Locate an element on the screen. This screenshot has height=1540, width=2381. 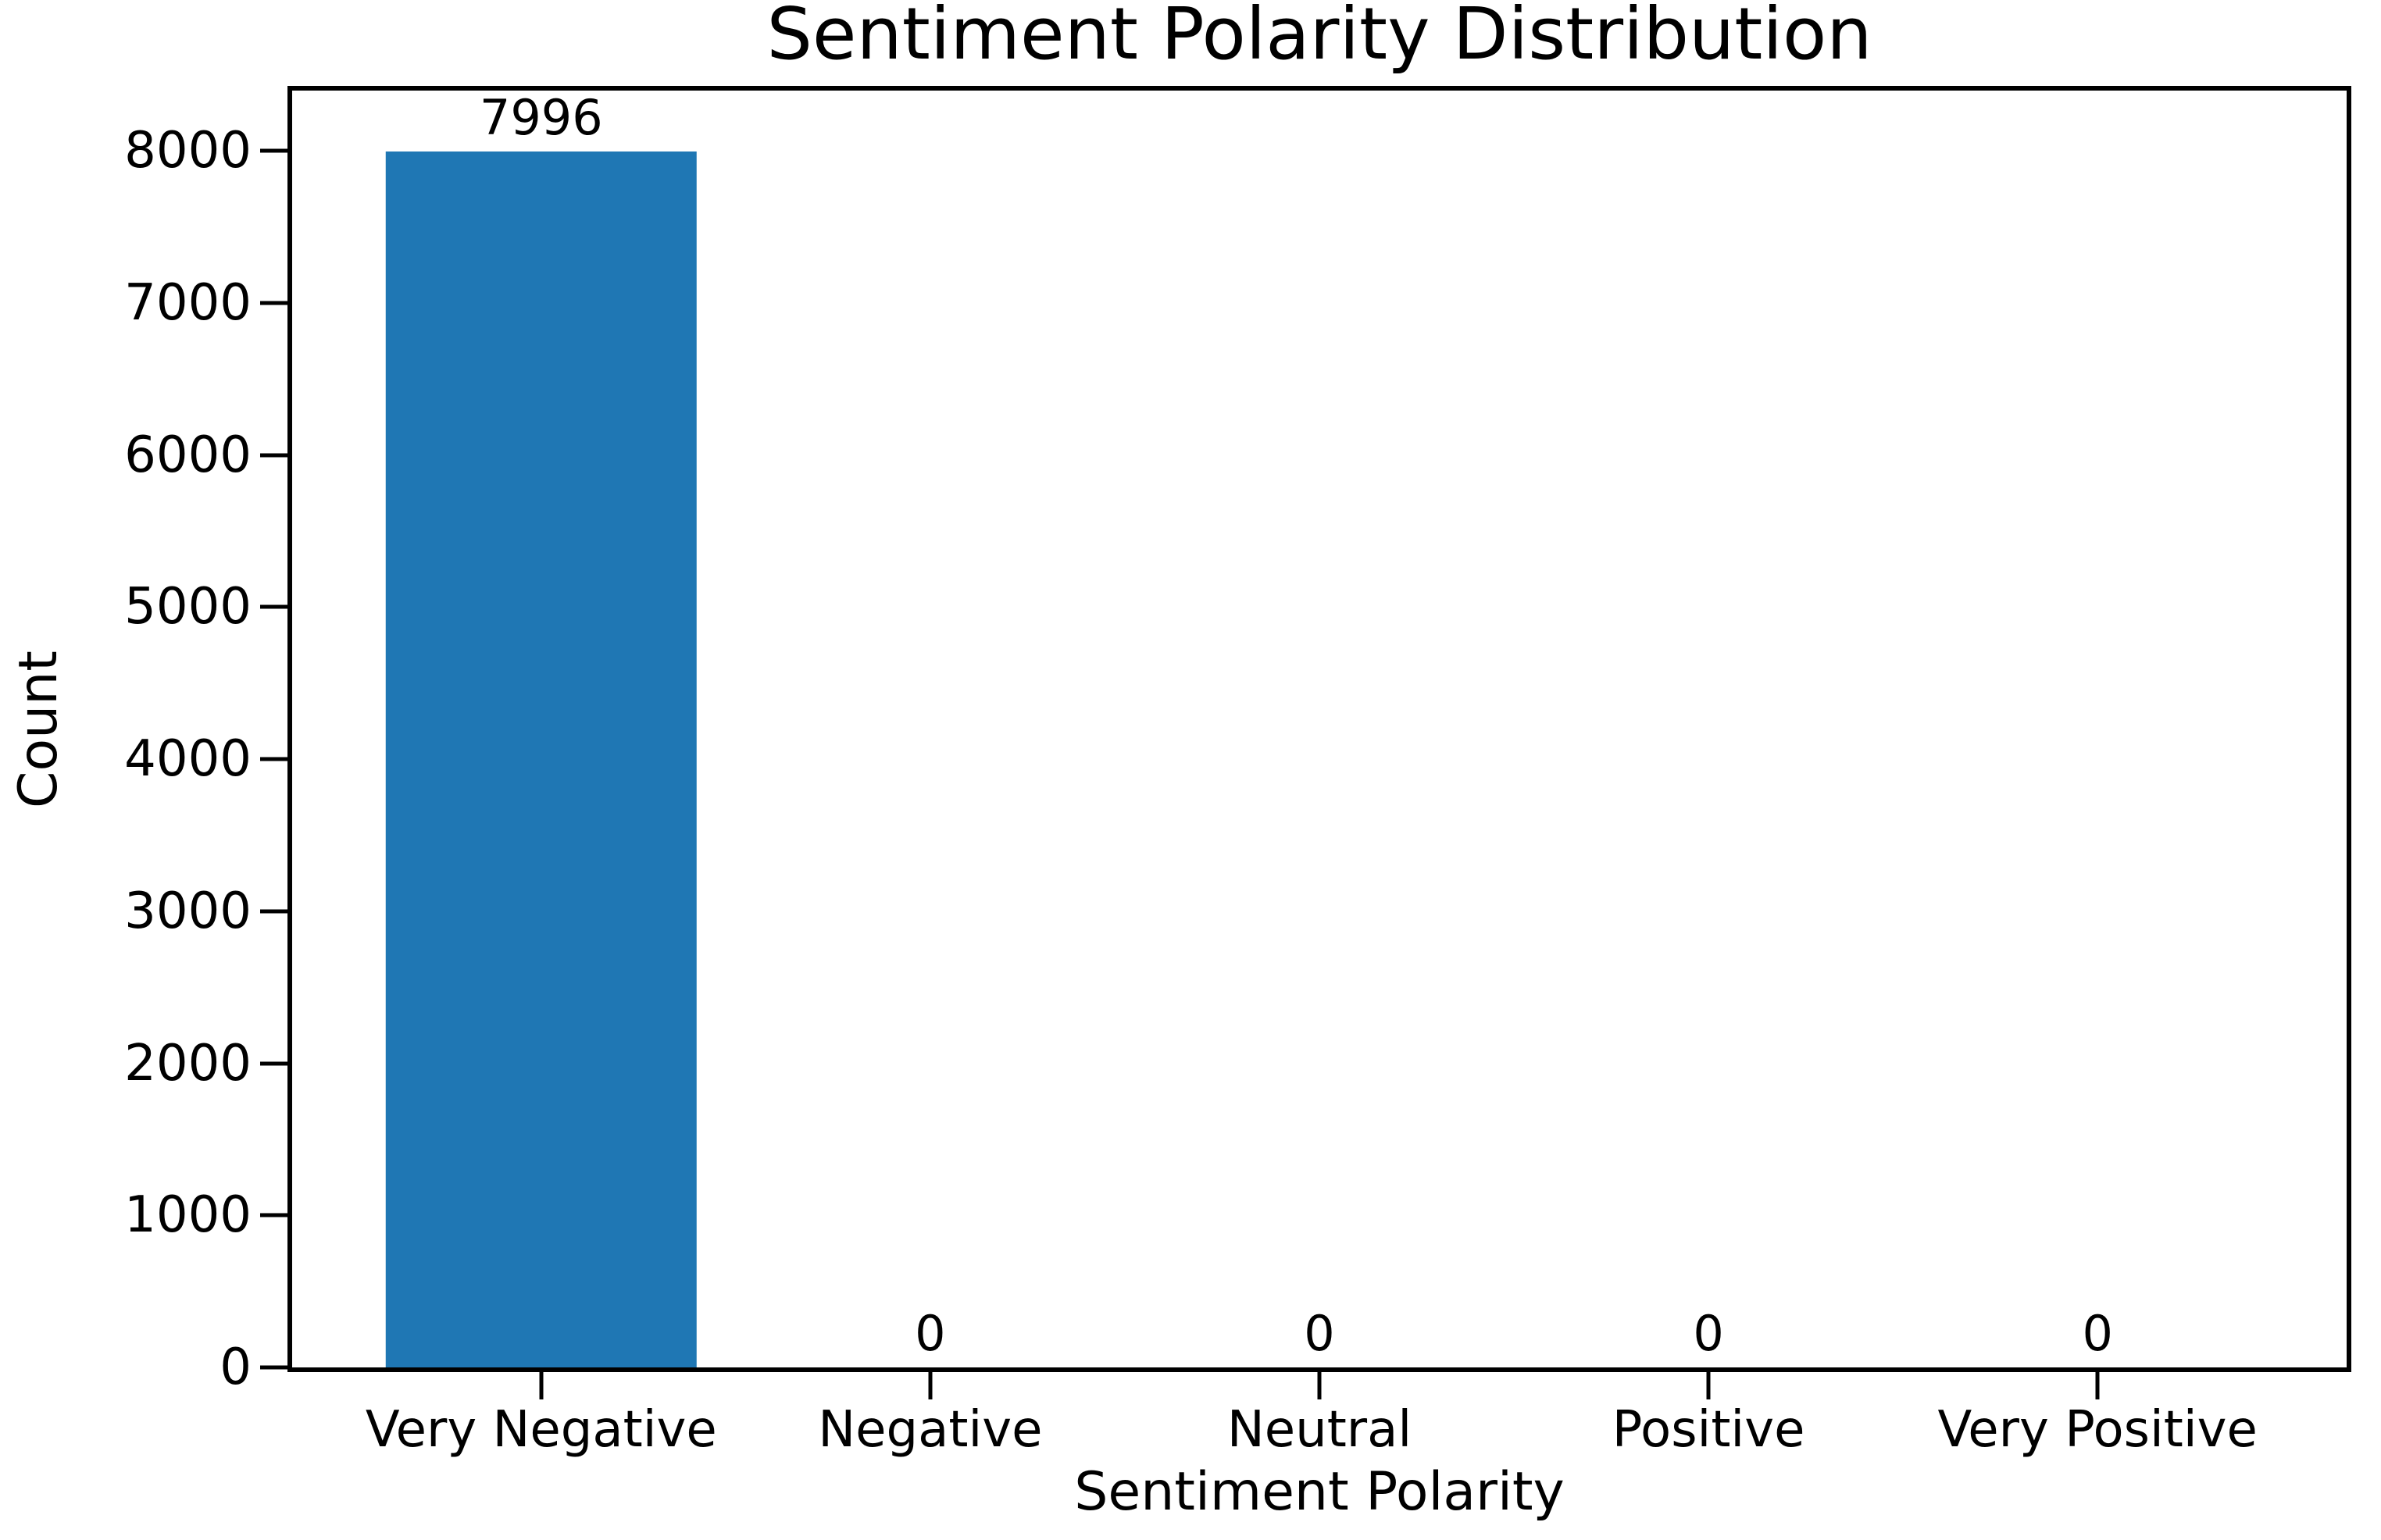
y-tick-label: 7000 is located at coordinates (188, 302).